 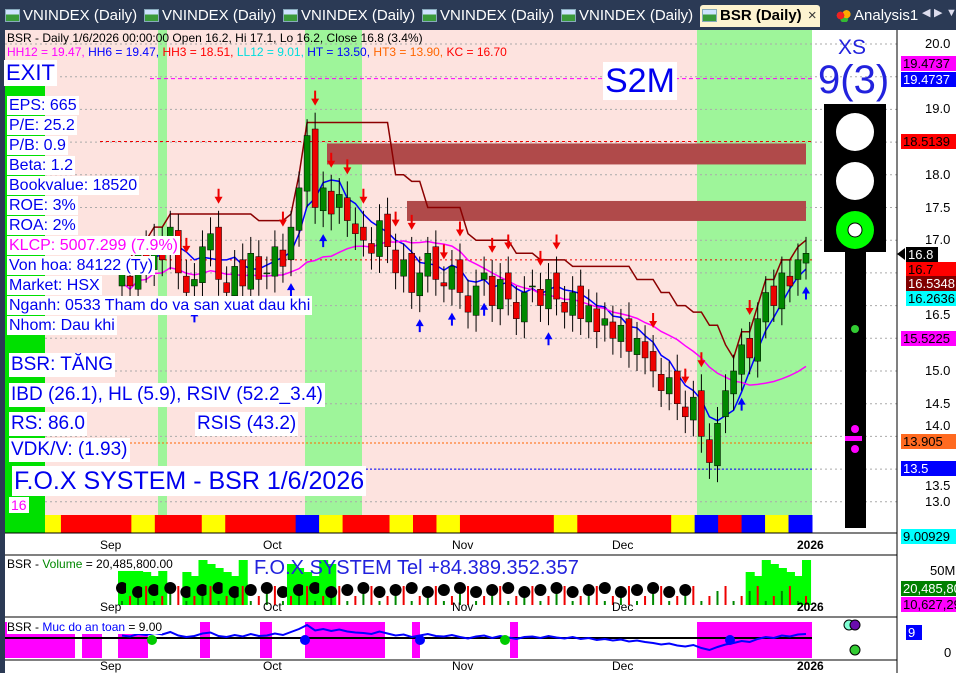 I want to click on price-level-tag: 13.5, so click(x=928, y=468).